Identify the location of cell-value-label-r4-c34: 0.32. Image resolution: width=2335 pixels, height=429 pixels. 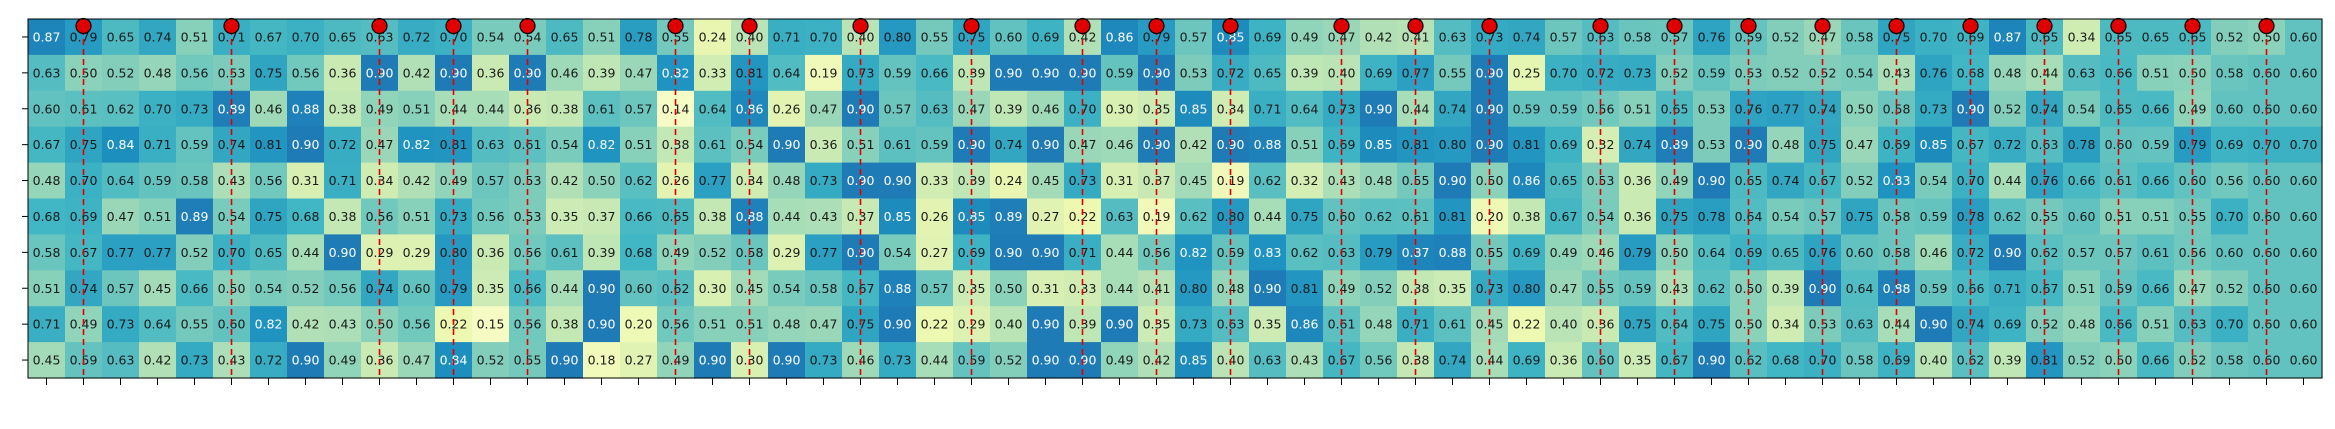
(1305, 180).